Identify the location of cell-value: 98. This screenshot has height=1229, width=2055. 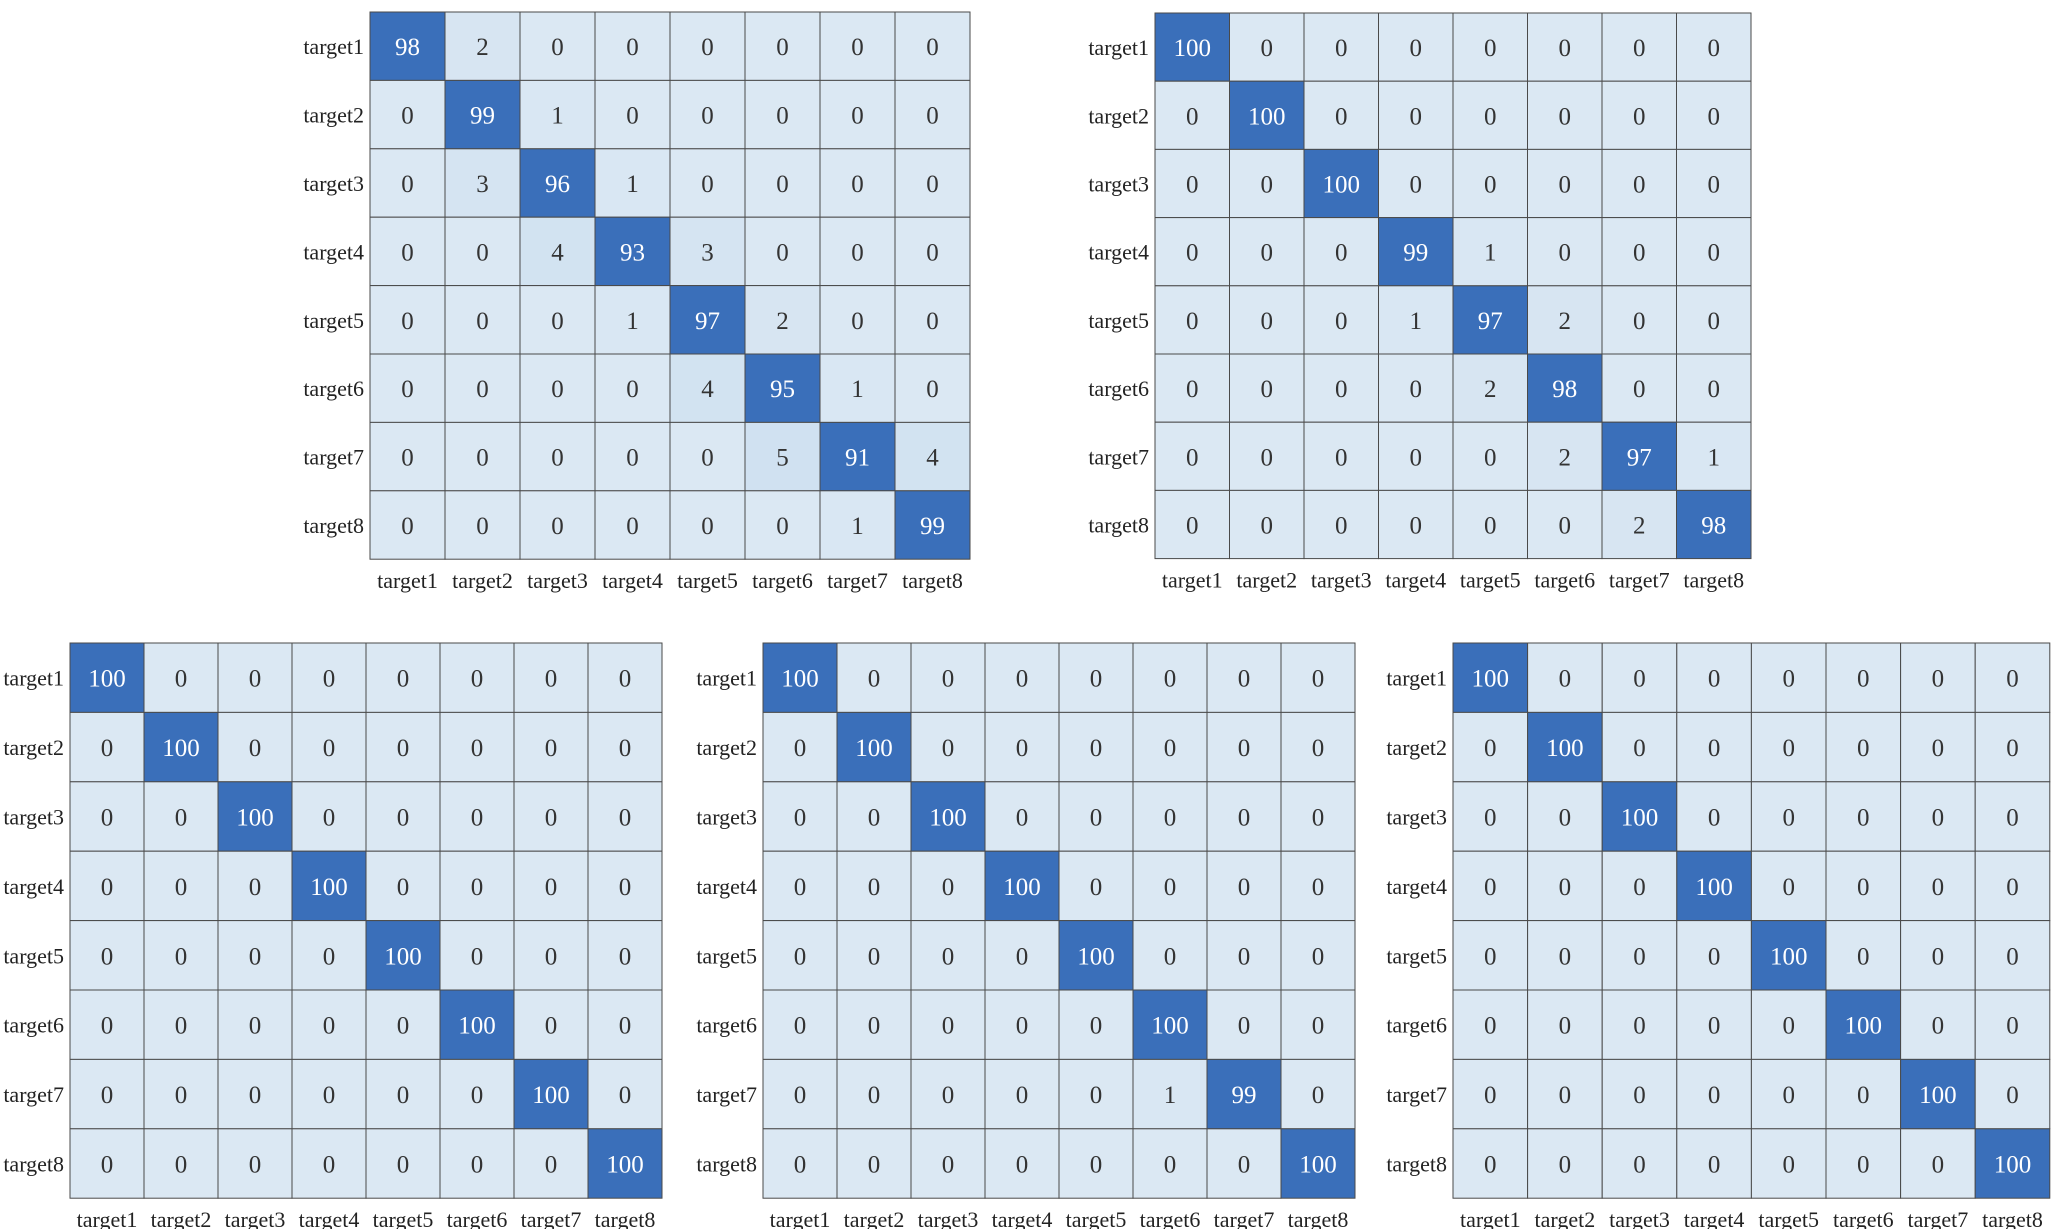
(407, 47).